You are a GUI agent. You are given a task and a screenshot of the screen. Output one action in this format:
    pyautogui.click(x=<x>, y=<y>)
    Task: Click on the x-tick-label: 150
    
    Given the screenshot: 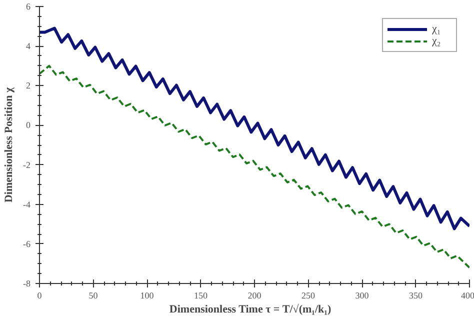 What is the action you would take?
    pyautogui.click(x=201, y=295)
    